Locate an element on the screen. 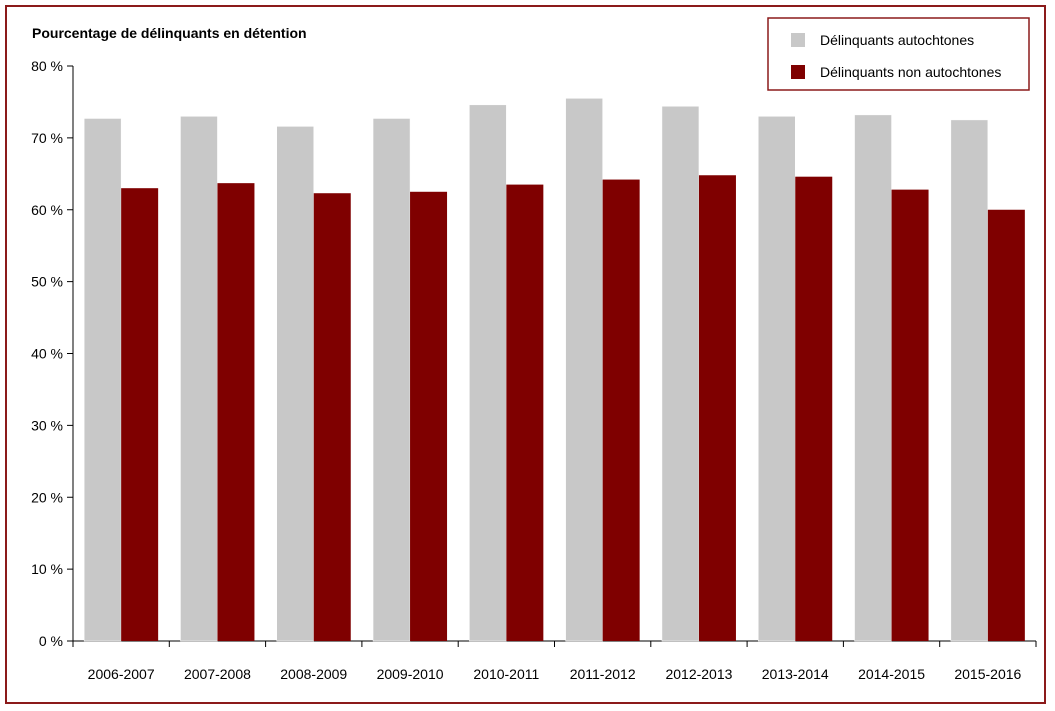 This screenshot has width=1055, height=711. x-tick-label: 2015-2016 is located at coordinates (987, 674).